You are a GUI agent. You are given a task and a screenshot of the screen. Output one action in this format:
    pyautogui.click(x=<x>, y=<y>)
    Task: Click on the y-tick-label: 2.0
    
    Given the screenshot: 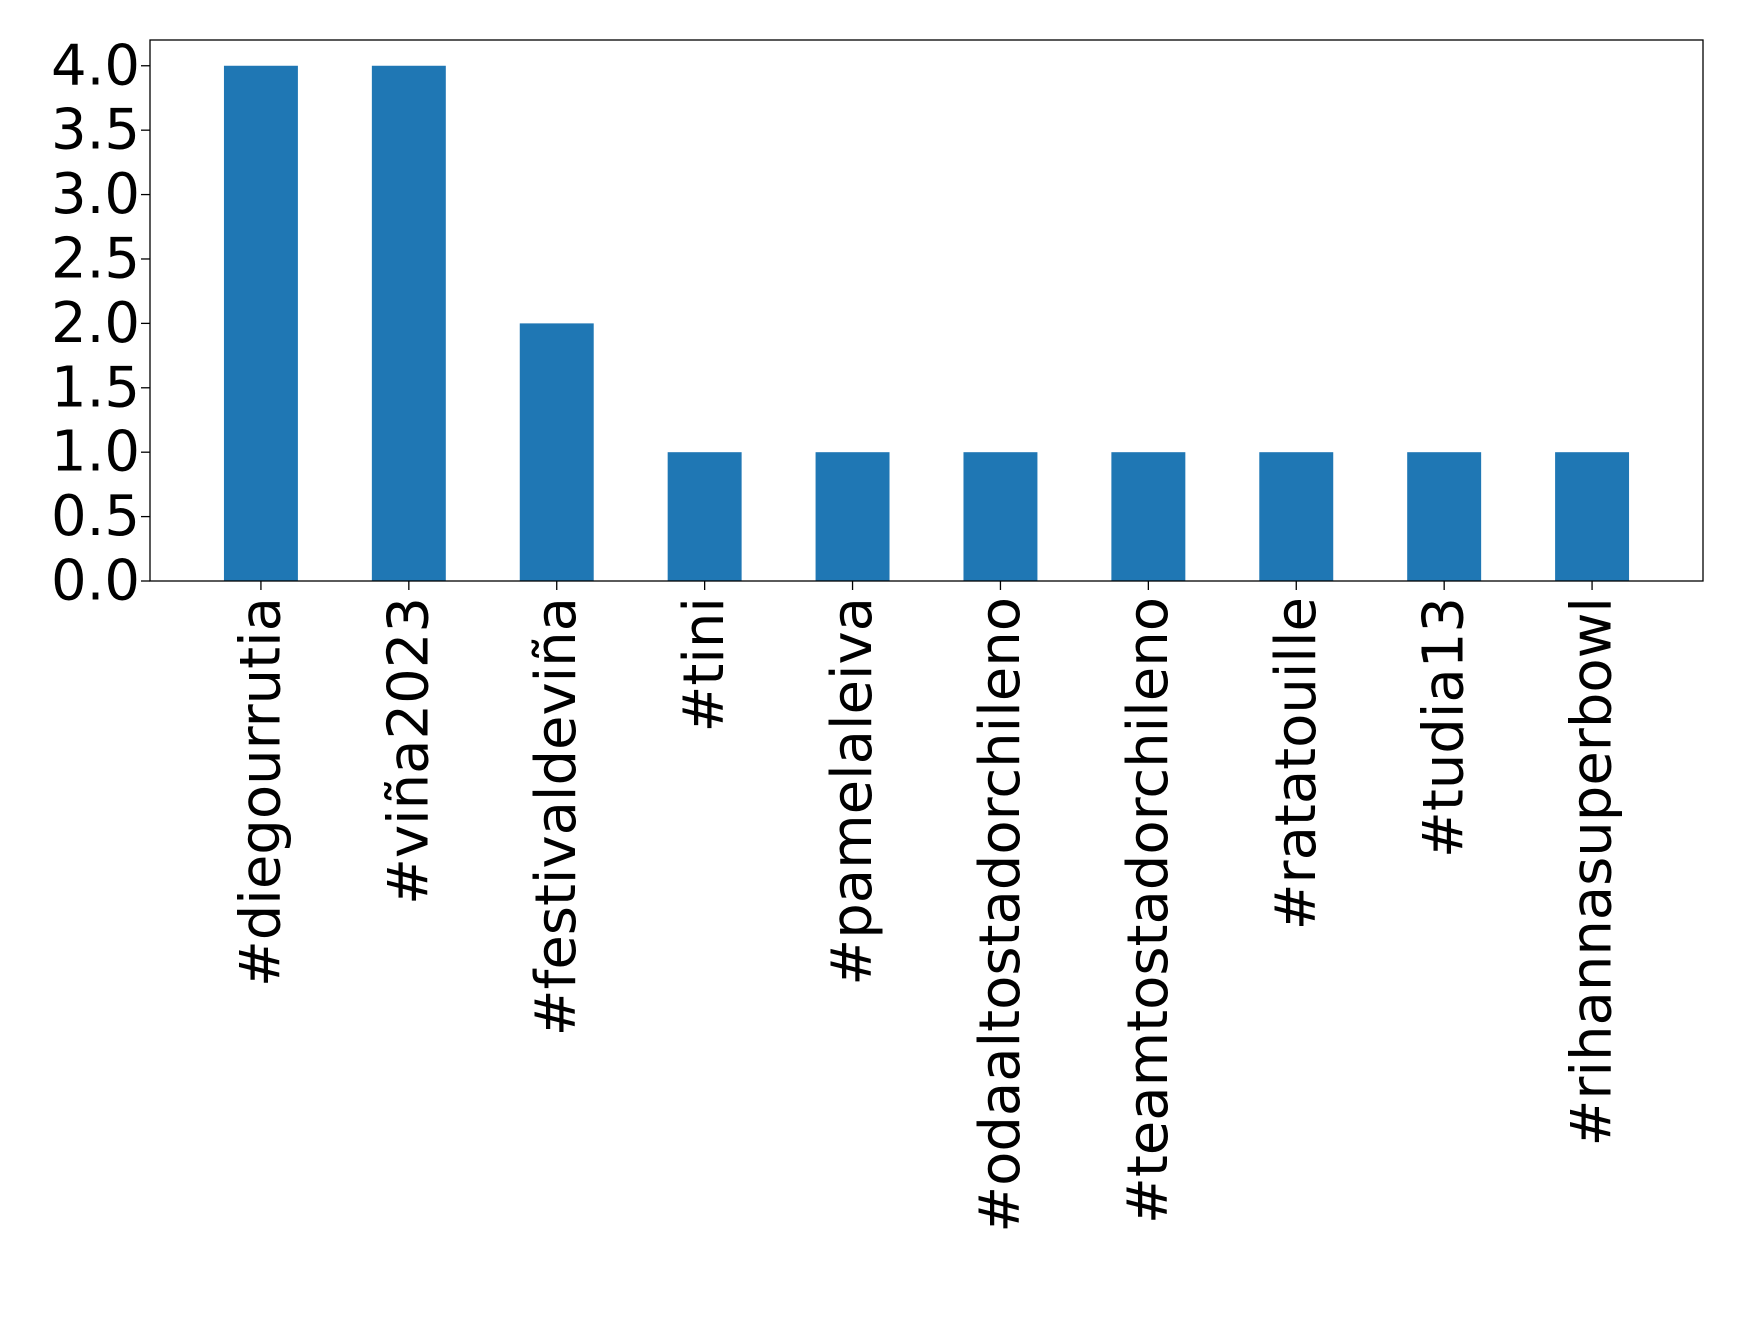 What is the action you would take?
    pyautogui.click(x=95, y=323)
    